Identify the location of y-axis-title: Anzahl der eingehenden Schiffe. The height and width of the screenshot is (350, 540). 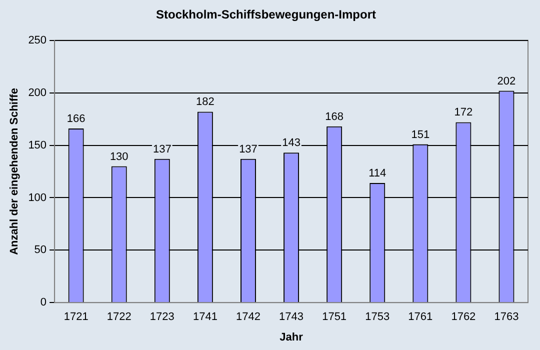
(14, 171).